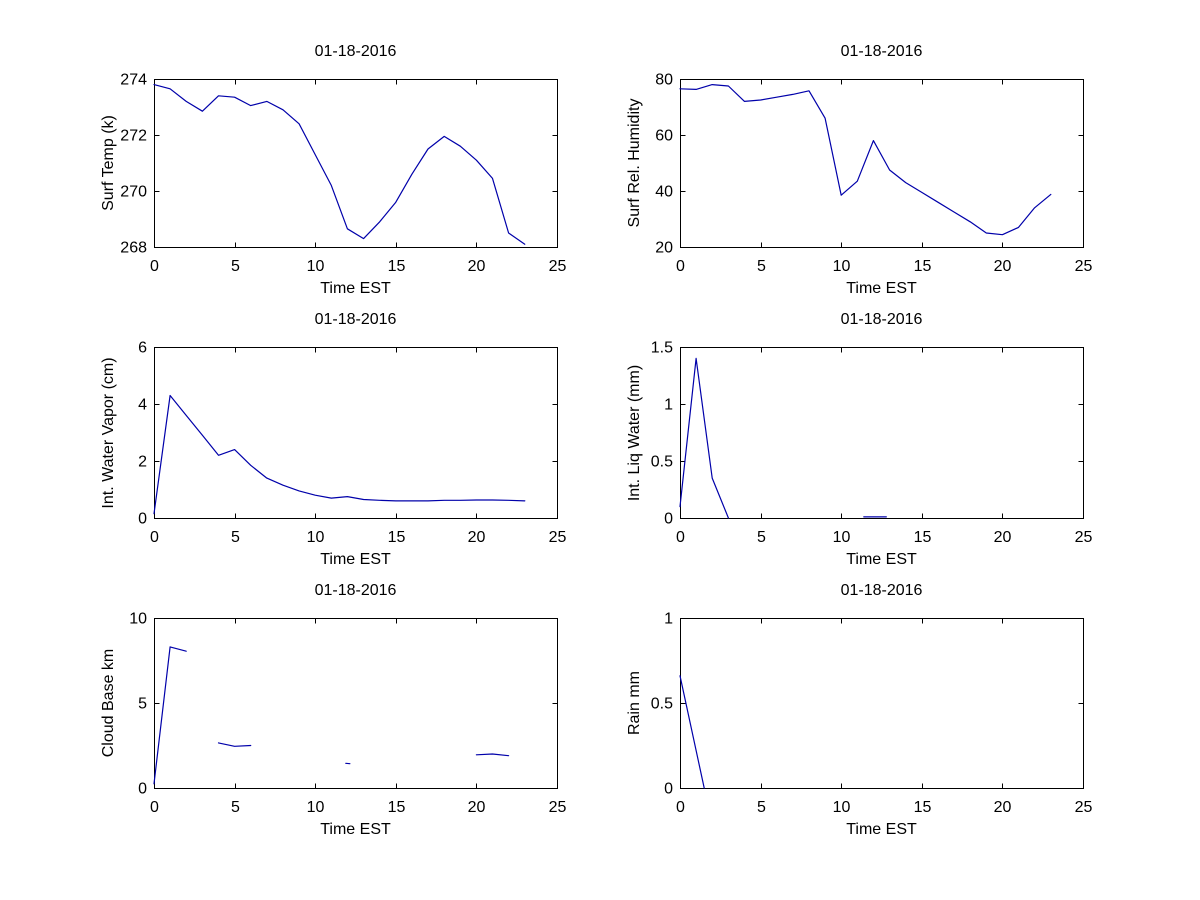 The width and height of the screenshot is (1200, 900). Describe the element at coordinates (634, 432) in the screenshot. I see `y-axis-label: Int. Liq Water (mm)` at that location.